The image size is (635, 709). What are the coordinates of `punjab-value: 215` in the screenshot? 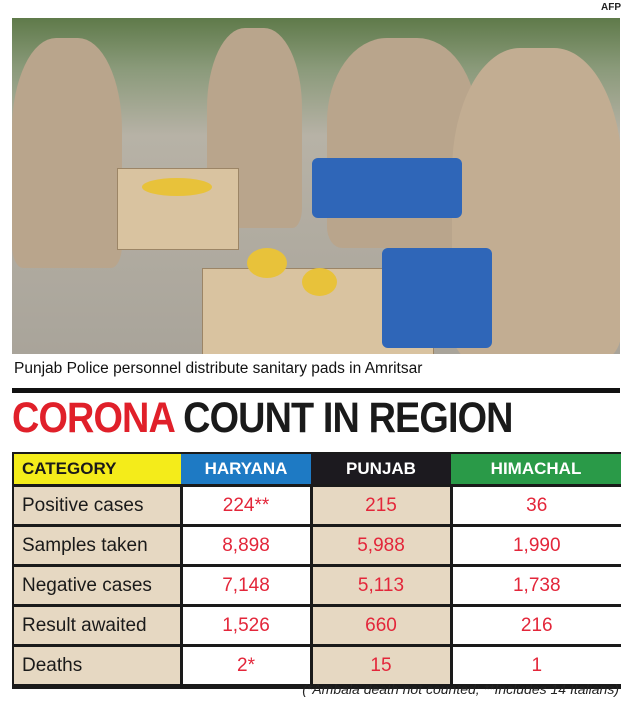 It's located at (381, 506).